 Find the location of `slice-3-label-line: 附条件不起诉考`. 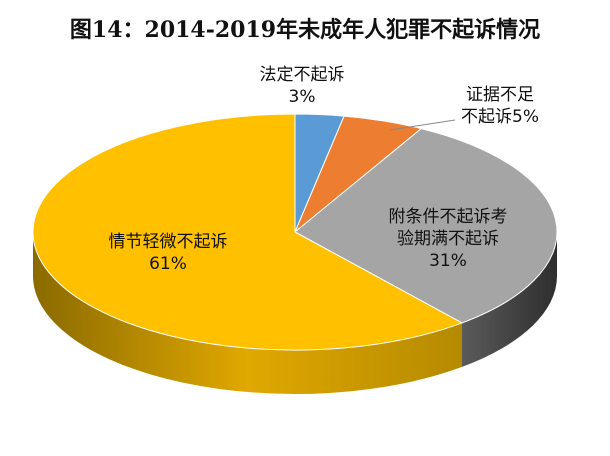

slice-3-label-line: 附条件不起诉考 is located at coordinates (448, 217).